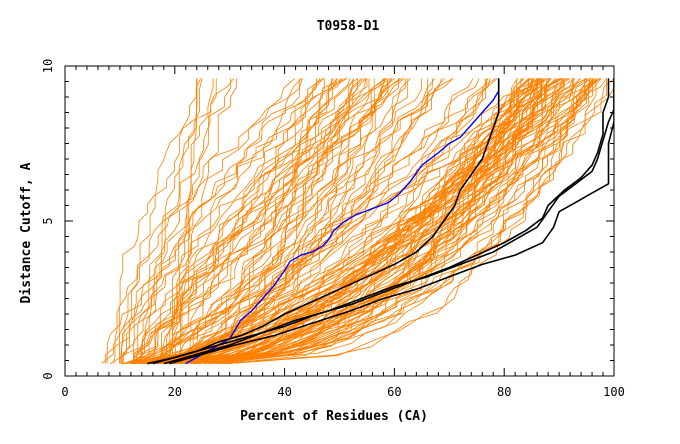 This screenshot has height=444, width=680. I want to click on x-tick-label: 60, so click(394, 392).